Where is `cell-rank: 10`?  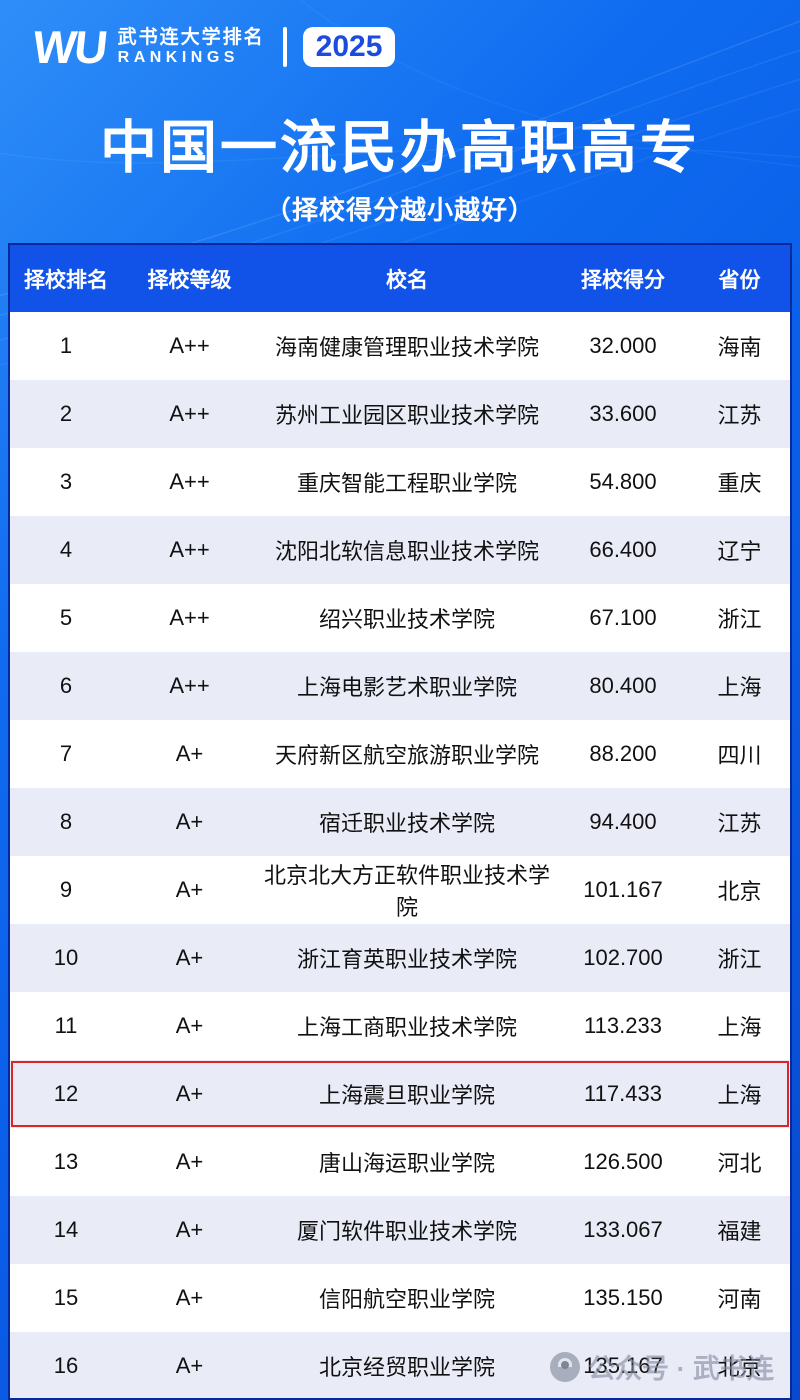 cell-rank: 10 is located at coordinates (66, 957).